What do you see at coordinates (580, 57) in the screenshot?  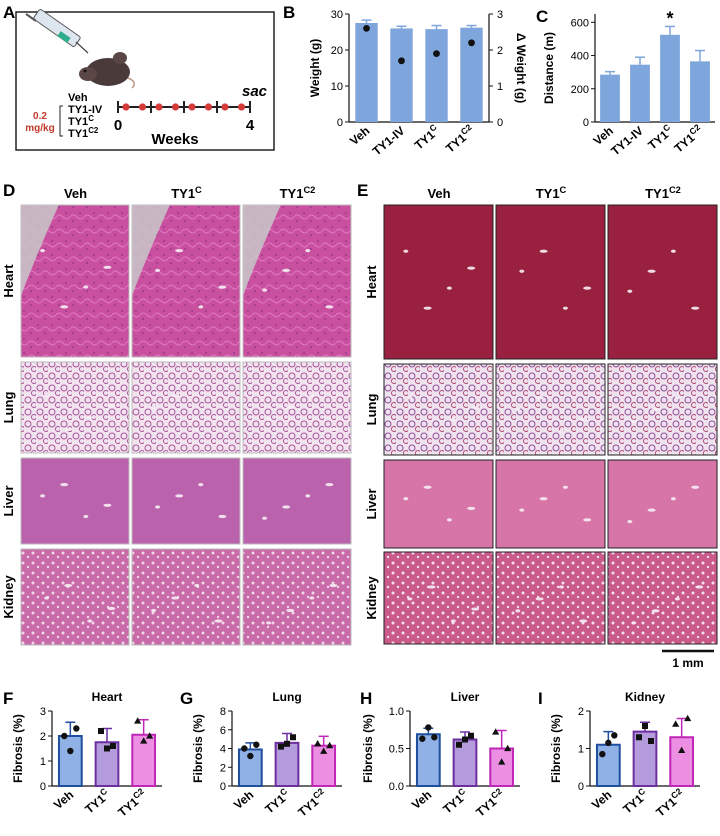 I see `y-tick-label: 400` at bounding box center [580, 57].